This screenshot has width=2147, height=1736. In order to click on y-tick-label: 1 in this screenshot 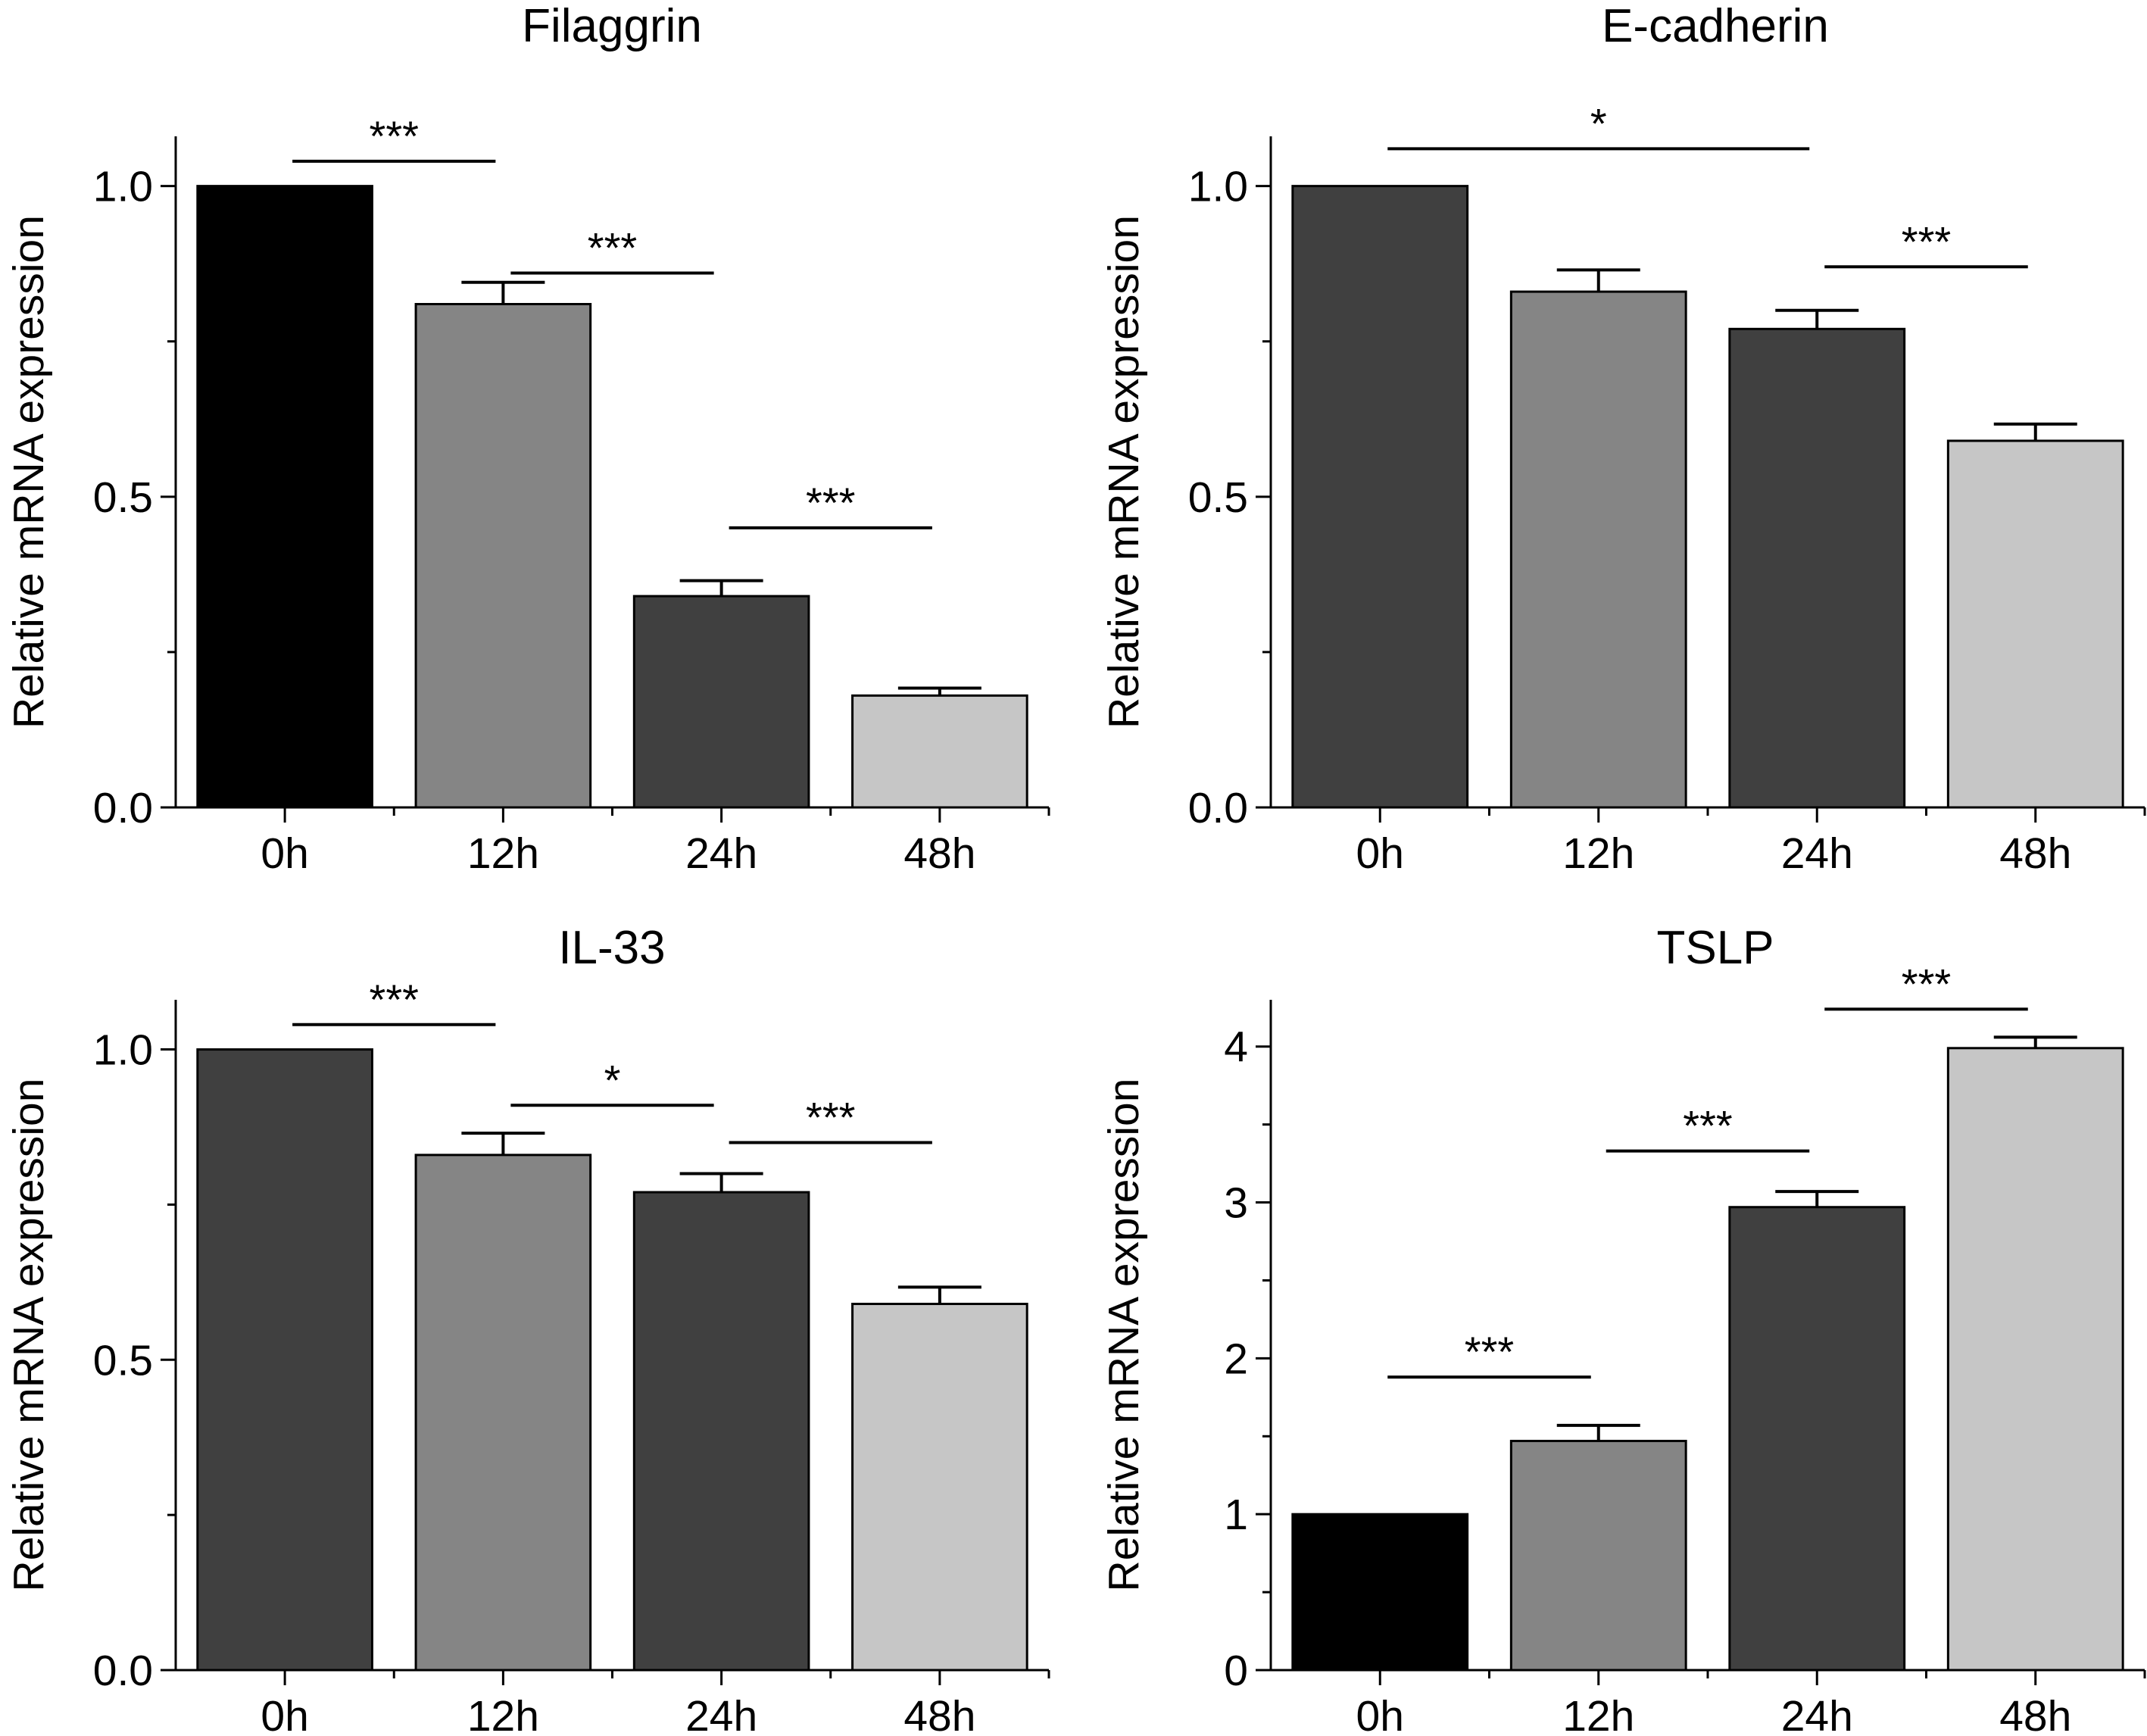, I will do `click(1236, 1515)`.